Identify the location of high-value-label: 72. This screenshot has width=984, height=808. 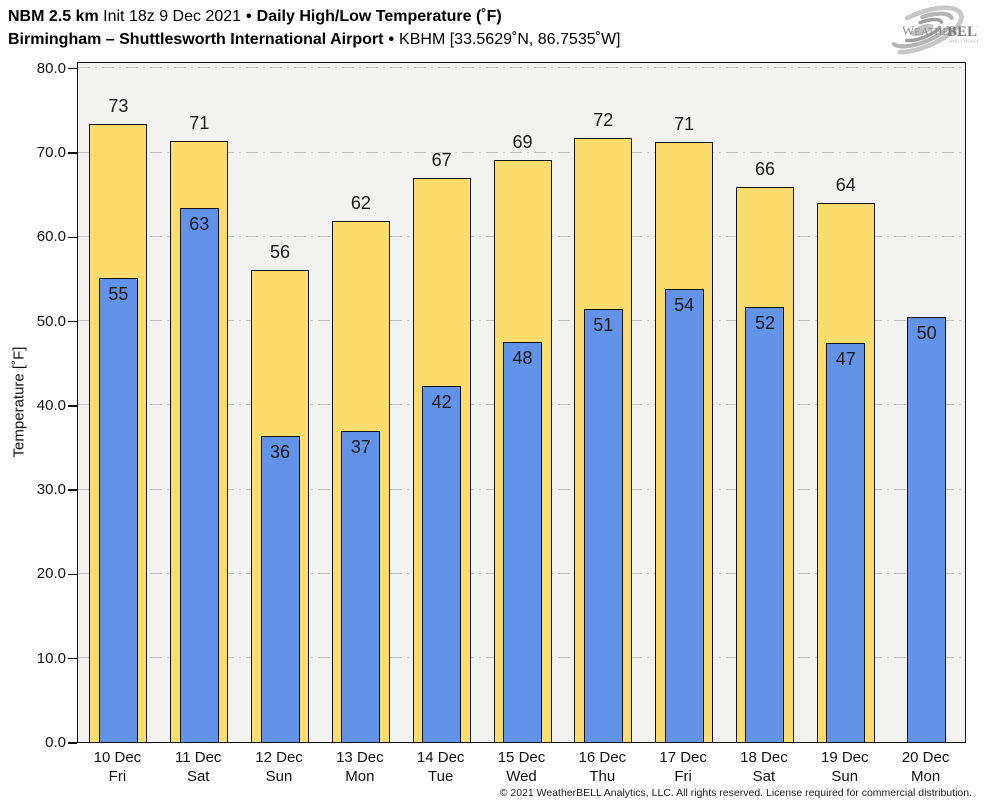
(603, 119).